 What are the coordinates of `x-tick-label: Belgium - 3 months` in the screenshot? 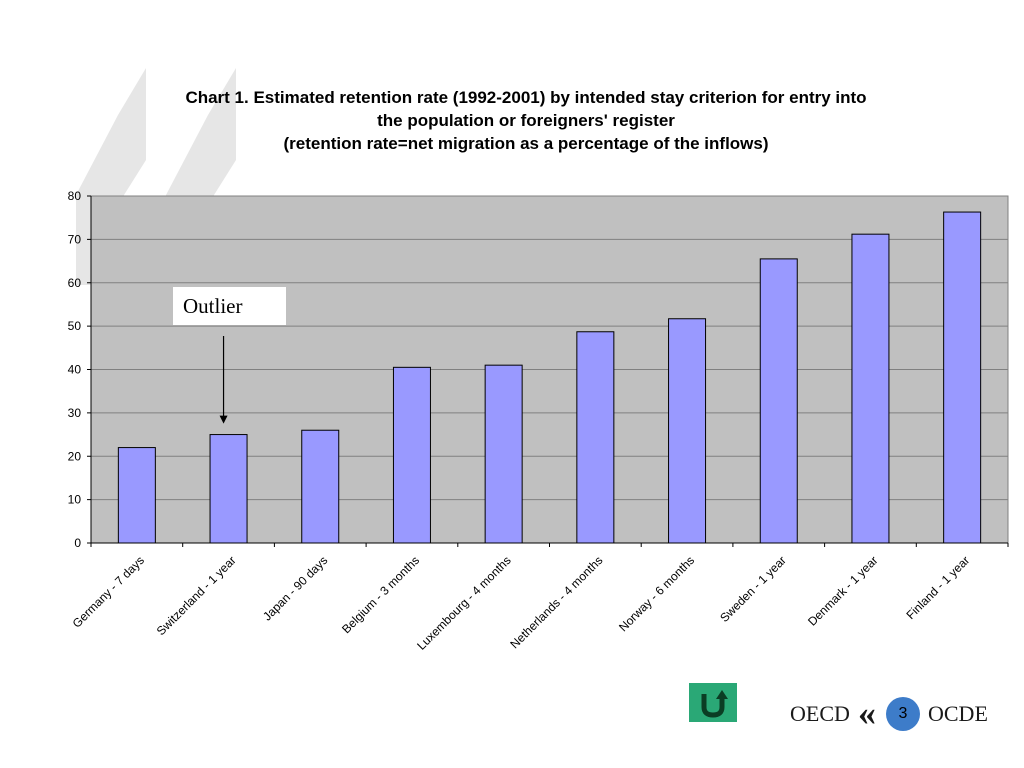 It's located at (380, 594).